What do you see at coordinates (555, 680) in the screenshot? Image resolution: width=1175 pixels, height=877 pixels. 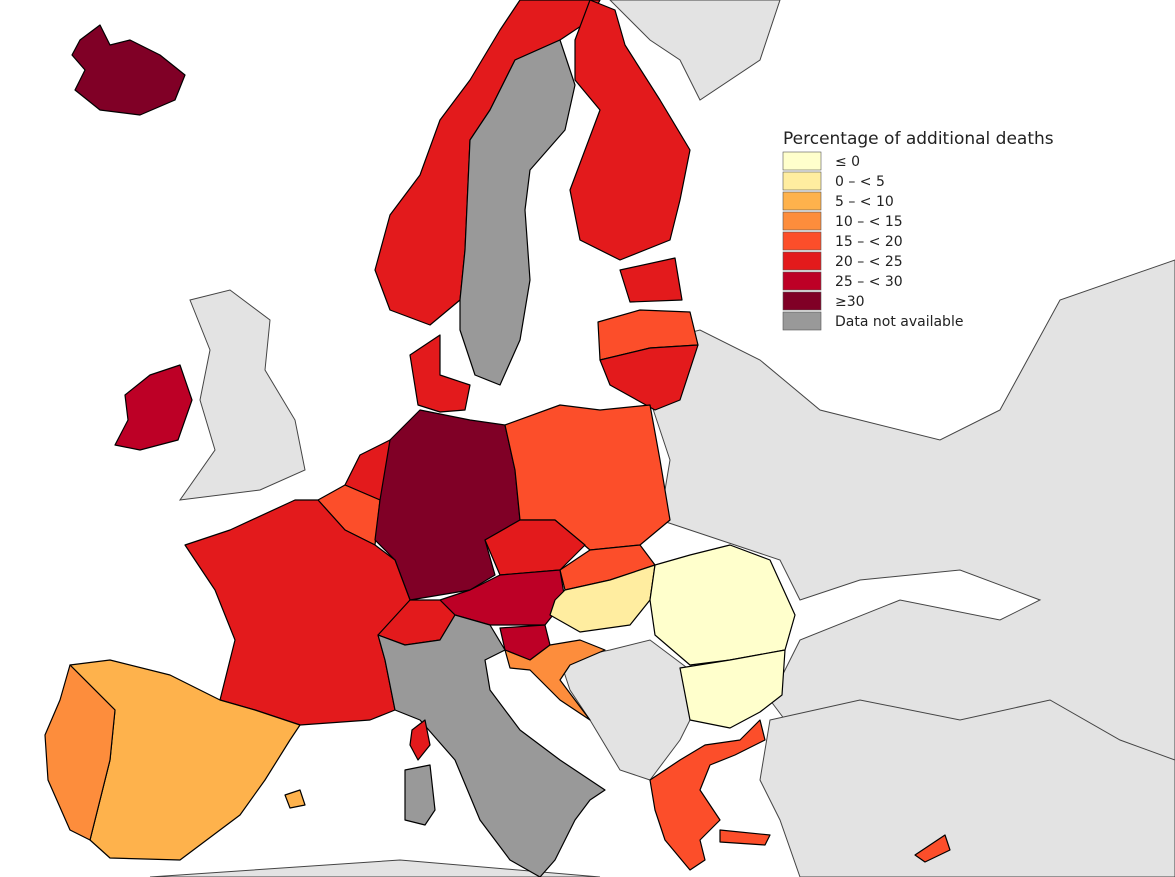 I see `croatia` at bounding box center [555, 680].